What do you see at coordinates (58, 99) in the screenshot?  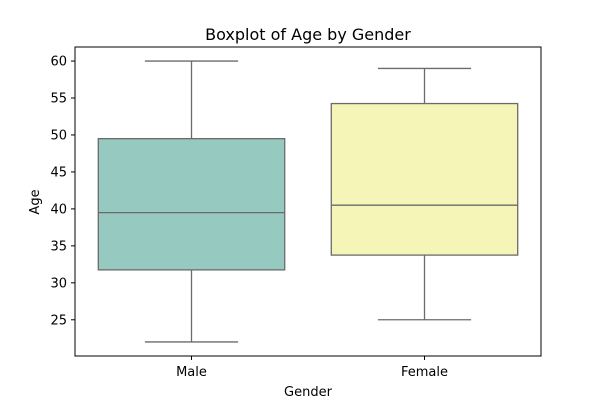 I see `y-tick-label-55: 55` at bounding box center [58, 99].